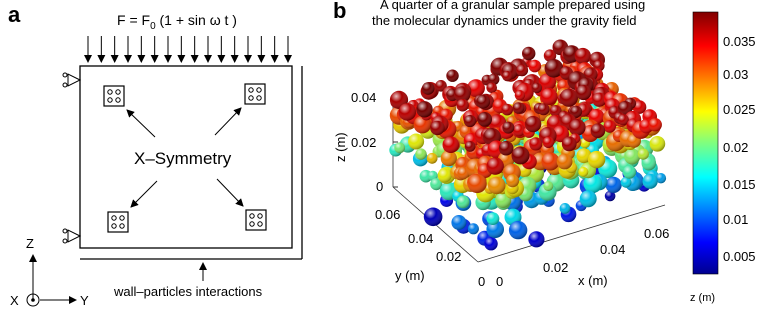 The width and height of the screenshot is (765, 322). What do you see at coordinates (141, 123) in the screenshot?
I see `arrow-to-top-left` at bounding box center [141, 123].